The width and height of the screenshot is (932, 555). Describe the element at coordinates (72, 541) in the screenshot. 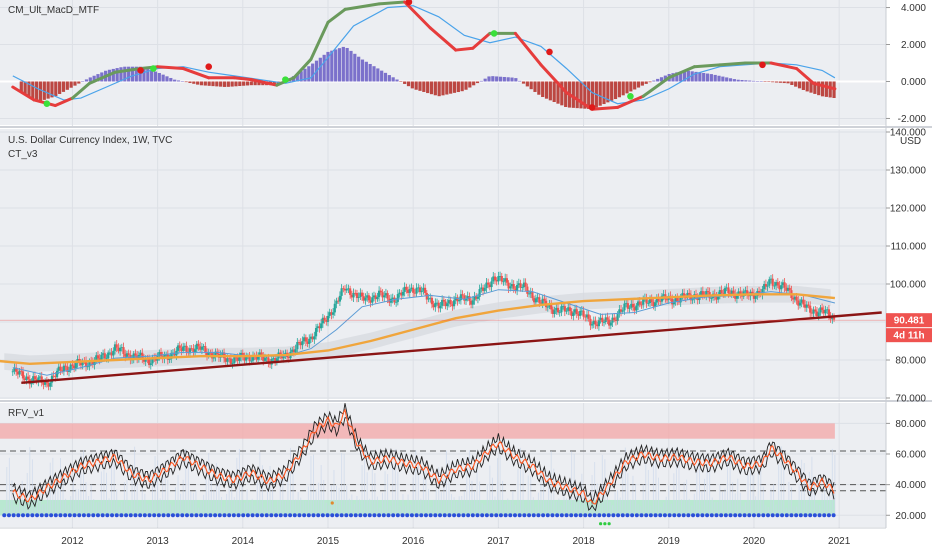

I see `time-tick-label: 2012` at that location.